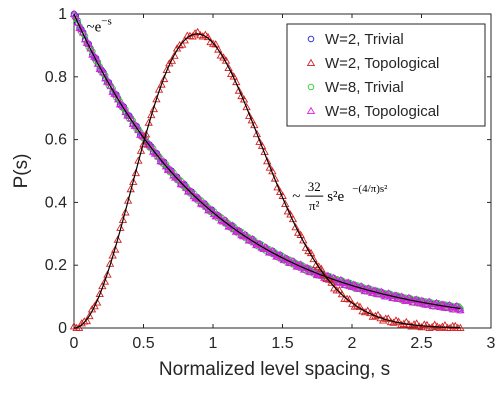 This screenshot has width=503, height=395. I want to click on annotation-wigner-numerator: 32, so click(314, 186).